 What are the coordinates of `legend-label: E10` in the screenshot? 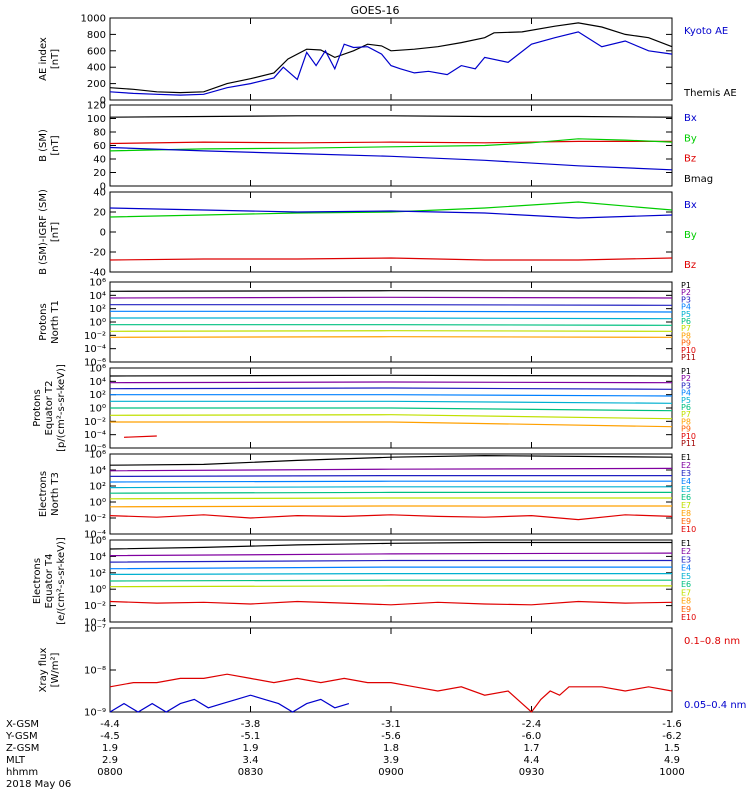 It's located at (688, 617).